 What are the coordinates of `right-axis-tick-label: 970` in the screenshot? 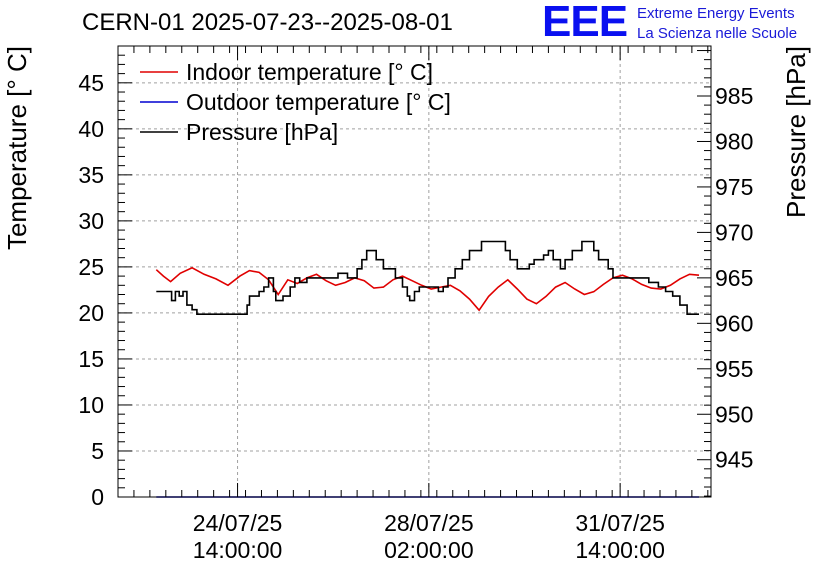 It's located at (734, 232).